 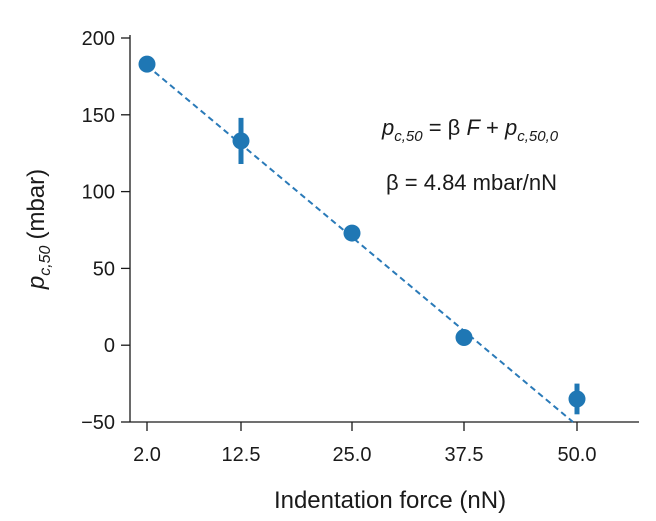 I want to click on x-tick-label: 50.0, so click(x=577, y=455).